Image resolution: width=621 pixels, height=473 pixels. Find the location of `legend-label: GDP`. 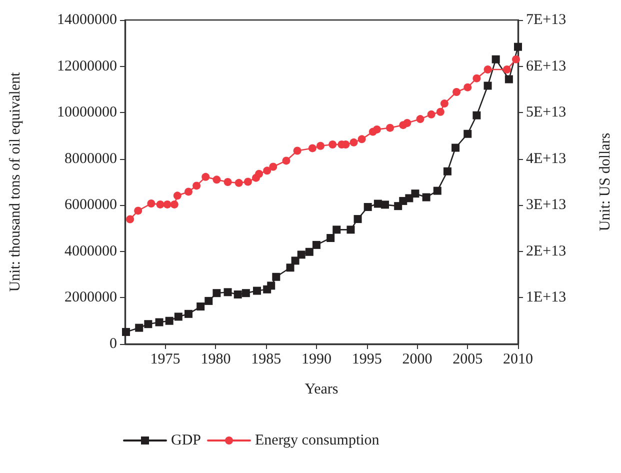

legend-label: GDP is located at coordinates (186, 440).